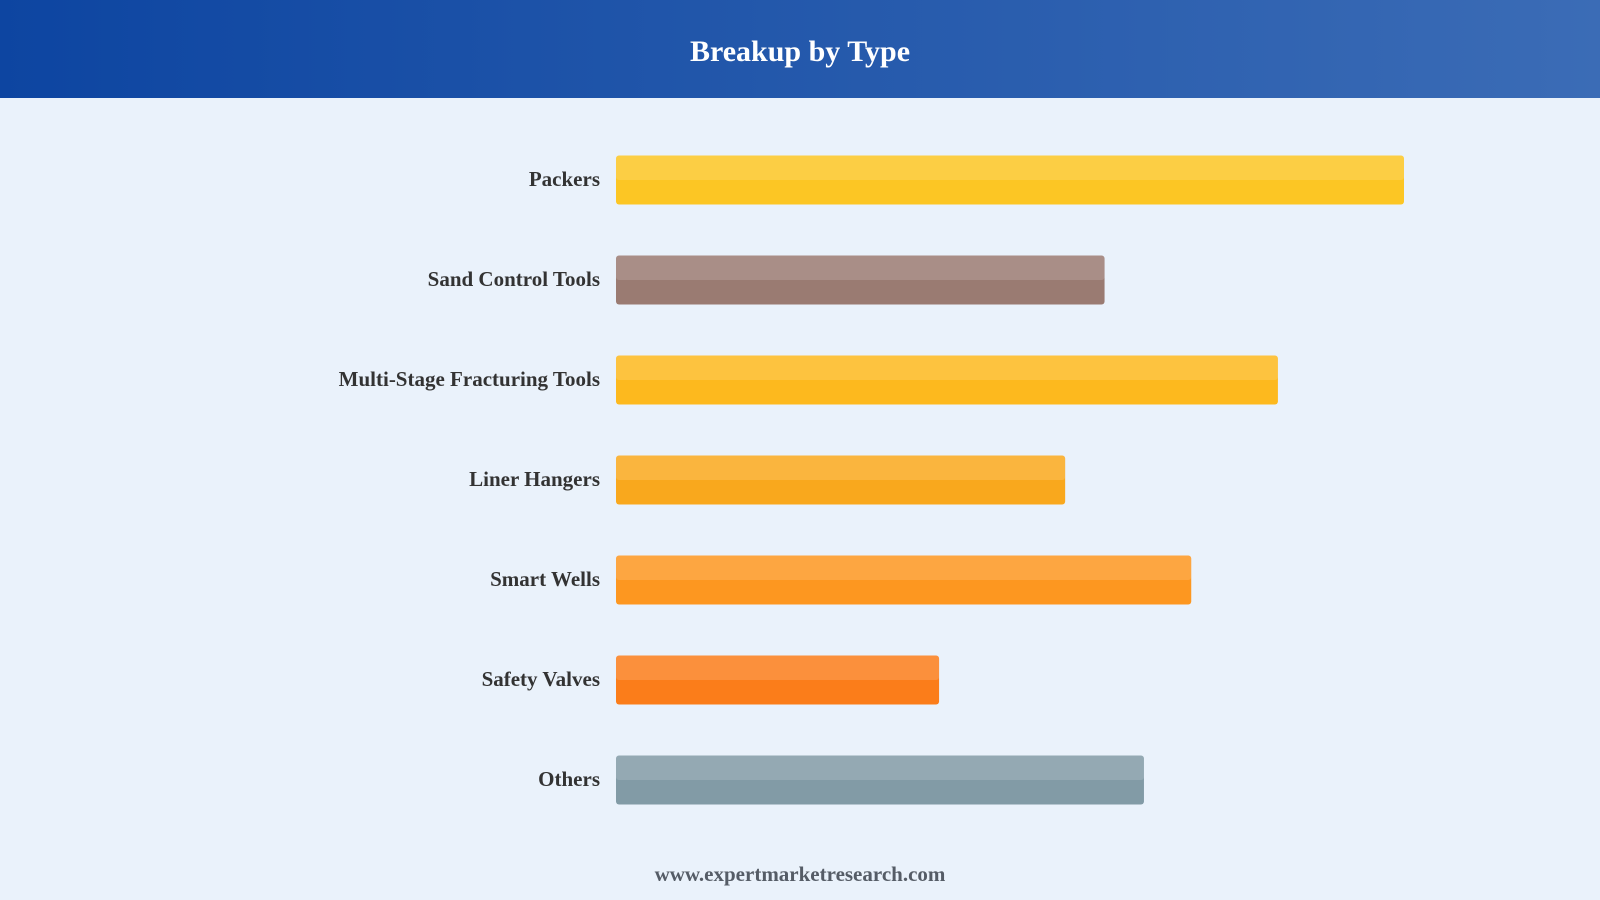  What do you see at coordinates (800, 51) in the screenshot?
I see `chart-title: Breakup by Type` at bounding box center [800, 51].